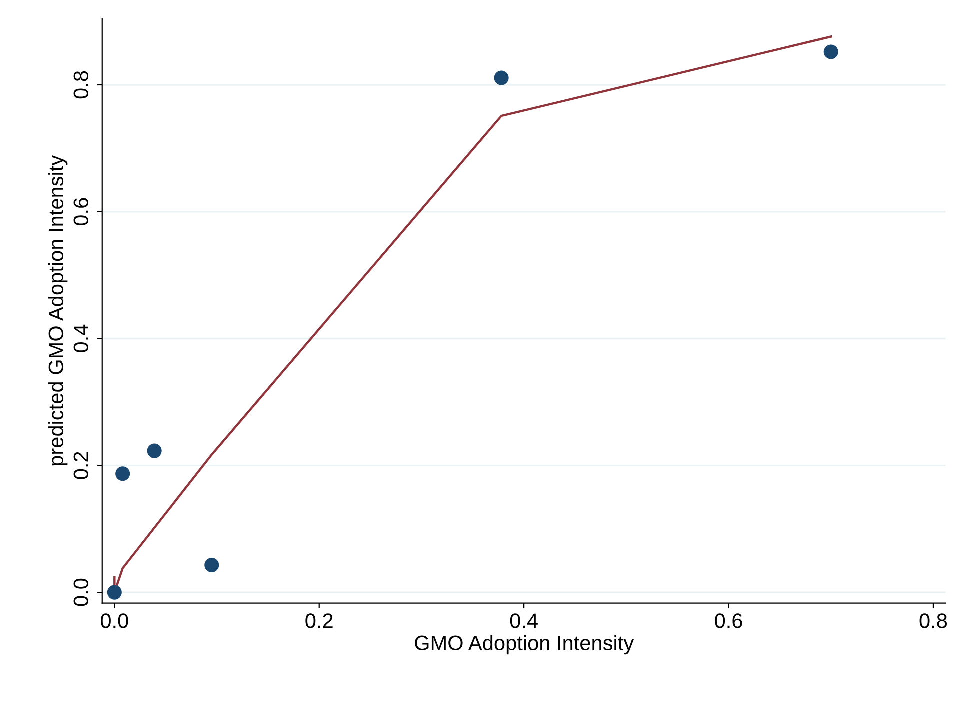 The image size is (975, 704). Describe the element at coordinates (81, 592) in the screenshot. I see `y-tick-label: 0.0` at that location.